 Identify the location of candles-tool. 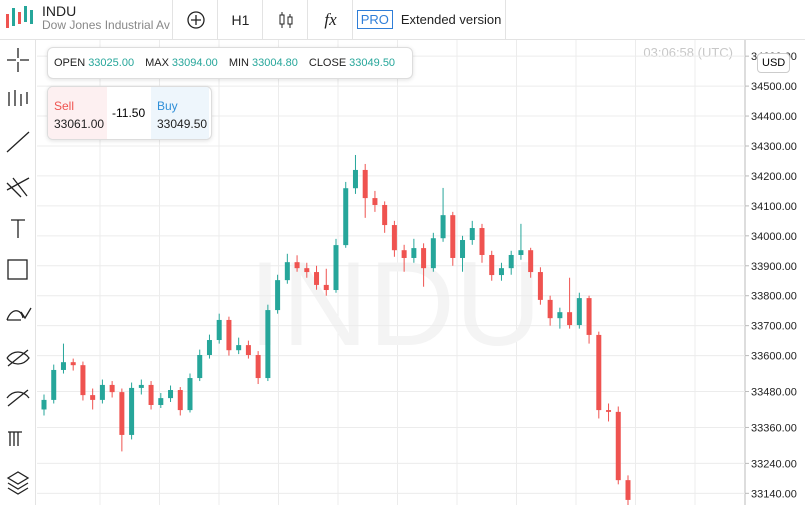
(18, 98).